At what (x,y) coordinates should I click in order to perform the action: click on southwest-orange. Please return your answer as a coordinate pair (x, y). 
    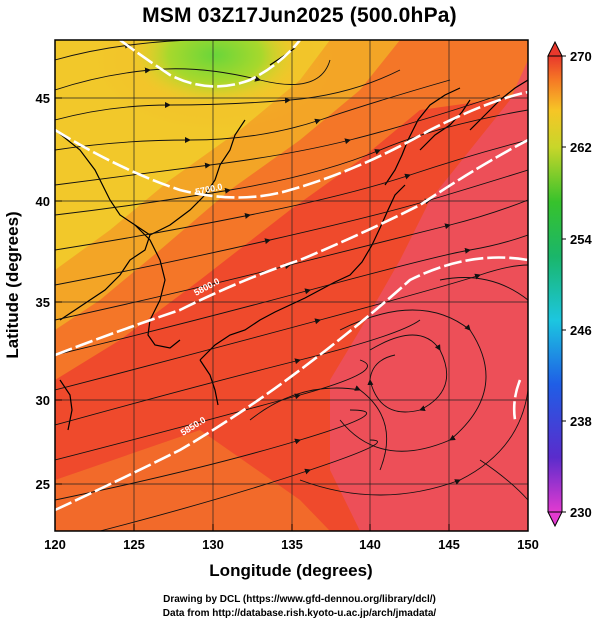
    Looking at the image, I should click on (192, 480).